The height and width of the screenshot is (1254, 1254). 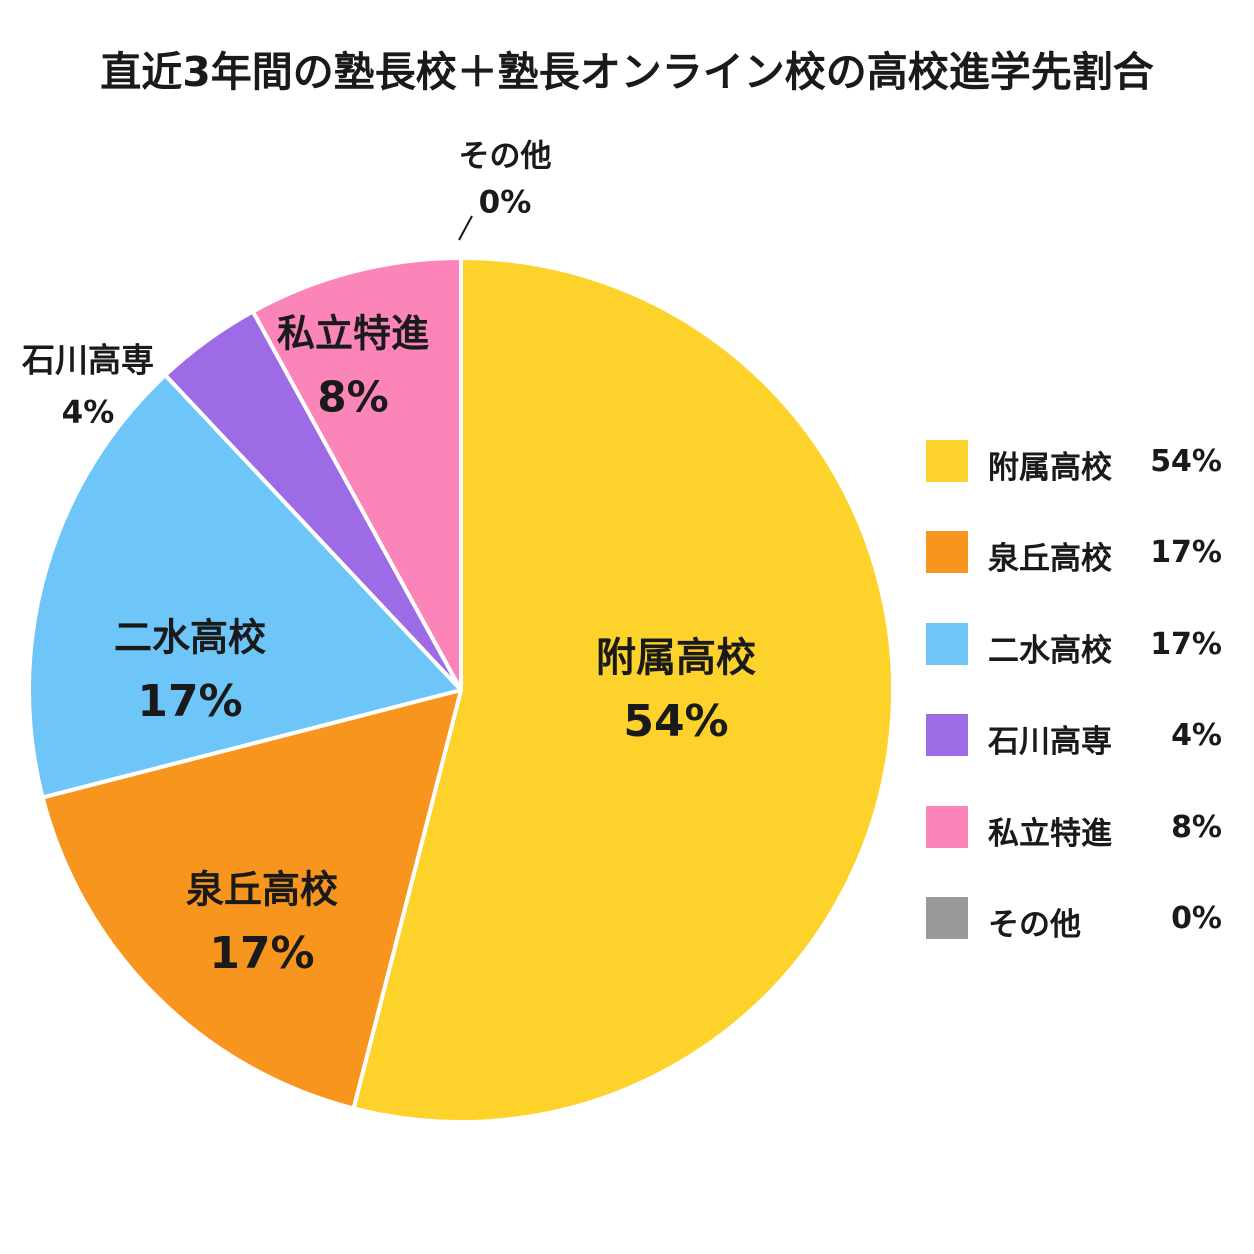 I want to click on legend-value: 0%, so click(x=1196, y=918).